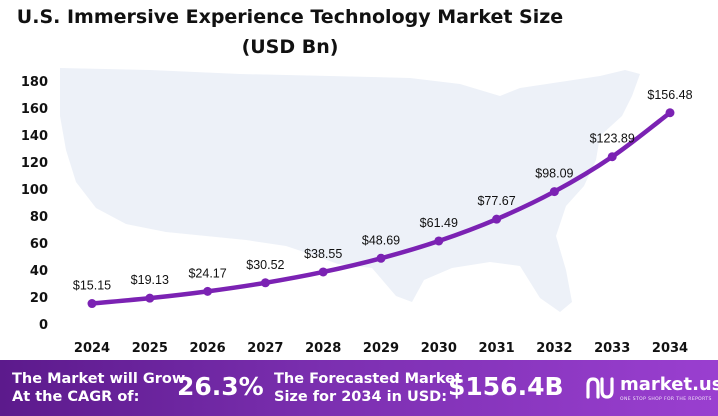 This screenshot has height=416, width=718. Describe the element at coordinates (496, 201) in the screenshot. I see `data-label: $77.67` at that location.